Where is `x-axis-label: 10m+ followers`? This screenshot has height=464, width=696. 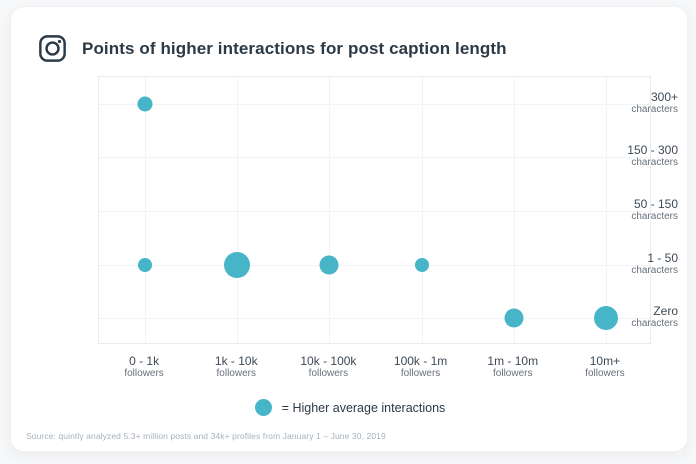
x-axis-label: 10m+ followers is located at coordinates (604, 367).